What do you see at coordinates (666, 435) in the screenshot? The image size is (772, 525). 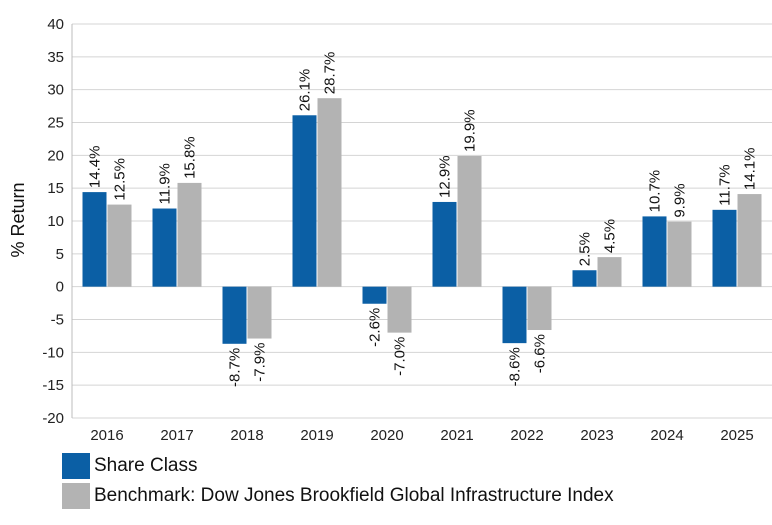 I see `x-tick-label: 2024` at bounding box center [666, 435].